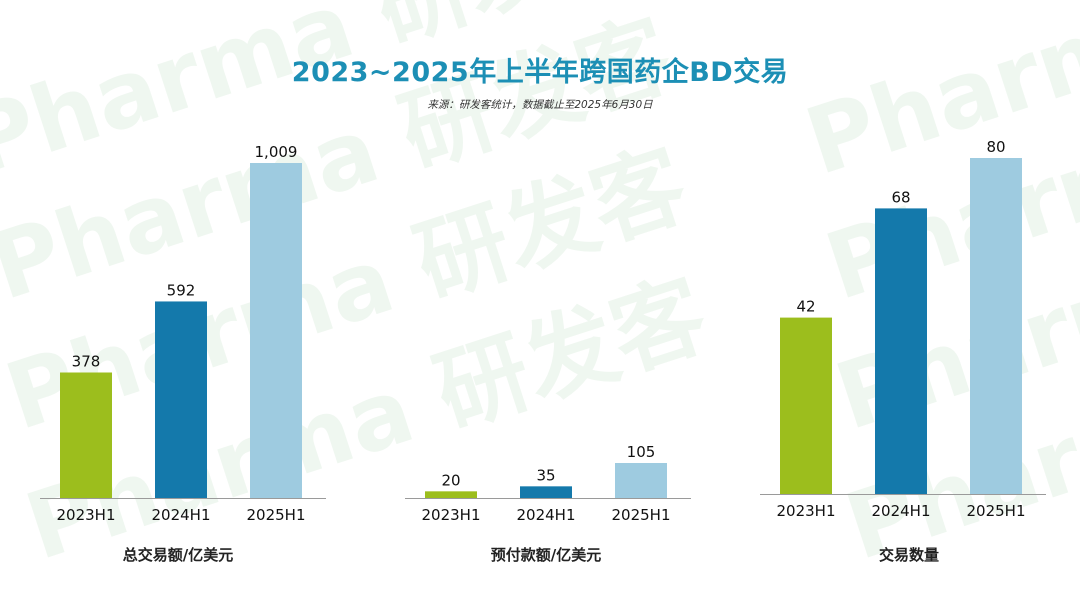  I want to click on source-note: 来源：研发客统计，数据截止至2025年6月30日, so click(540, 105).